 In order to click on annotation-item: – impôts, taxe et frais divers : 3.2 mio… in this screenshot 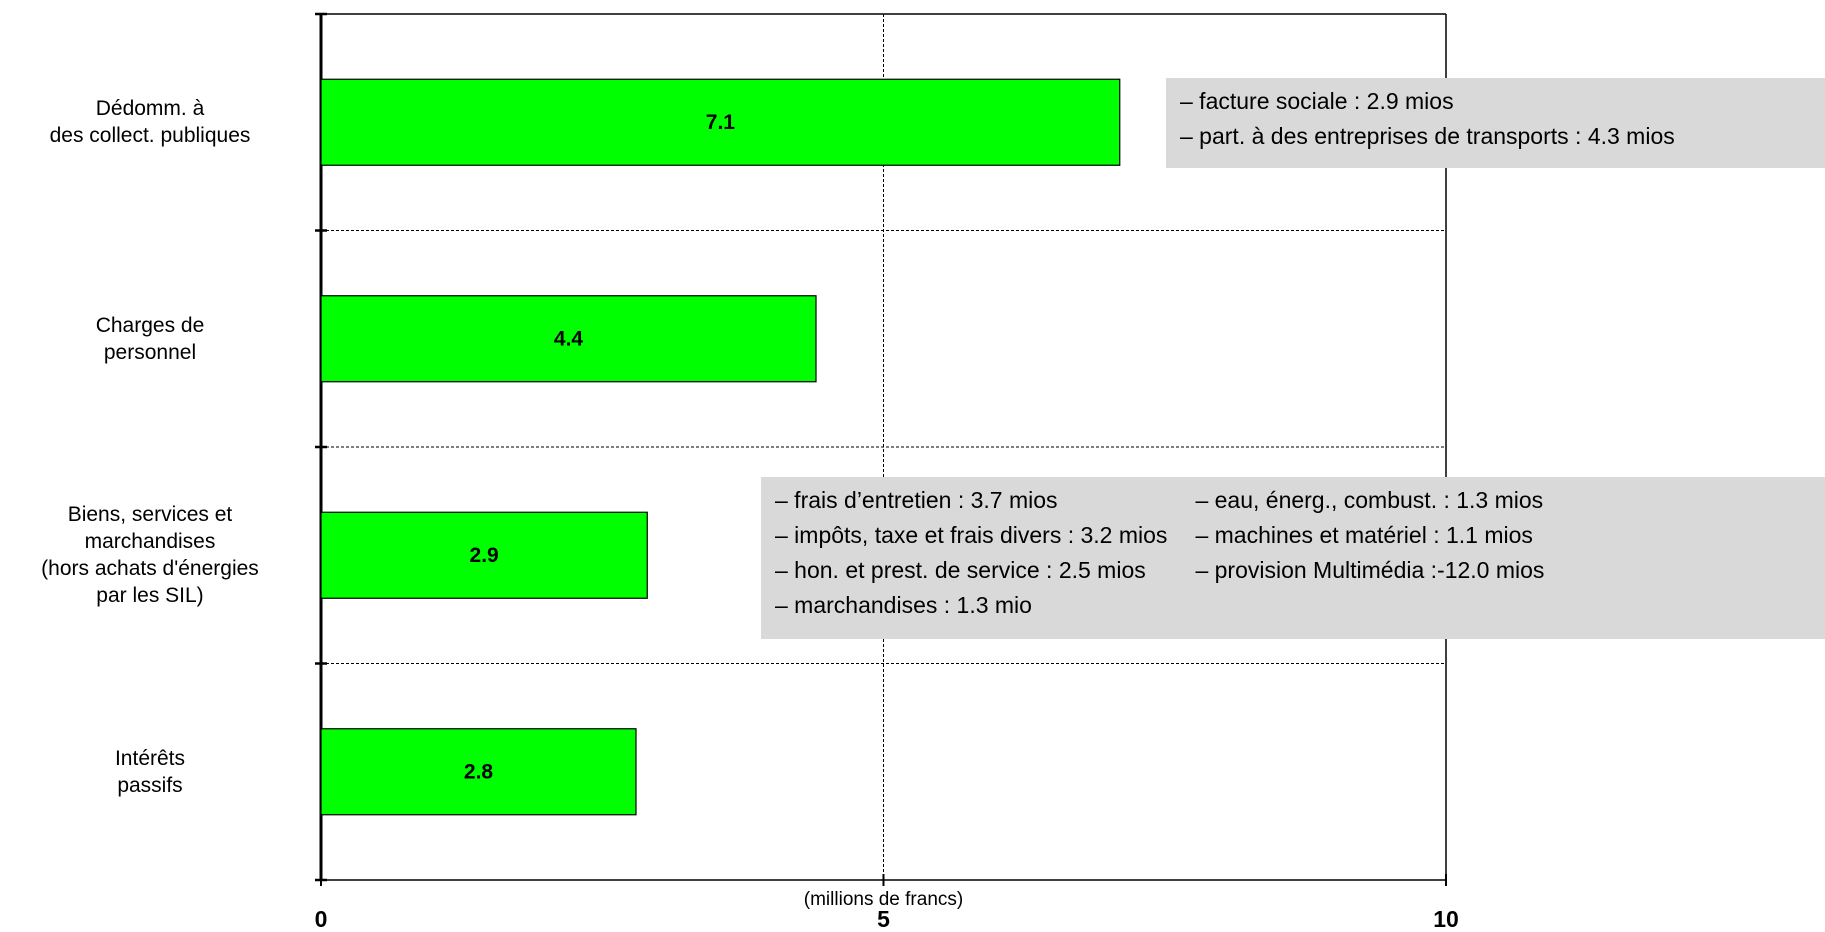, I will do `click(971, 535)`.